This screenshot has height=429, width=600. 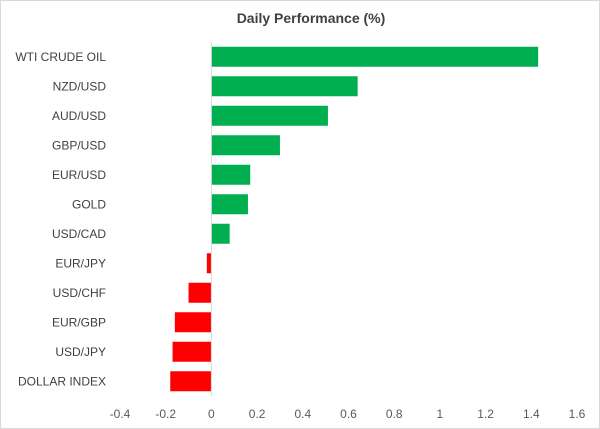 I want to click on x-tick-label: 0.4, so click(x=302, y=414).